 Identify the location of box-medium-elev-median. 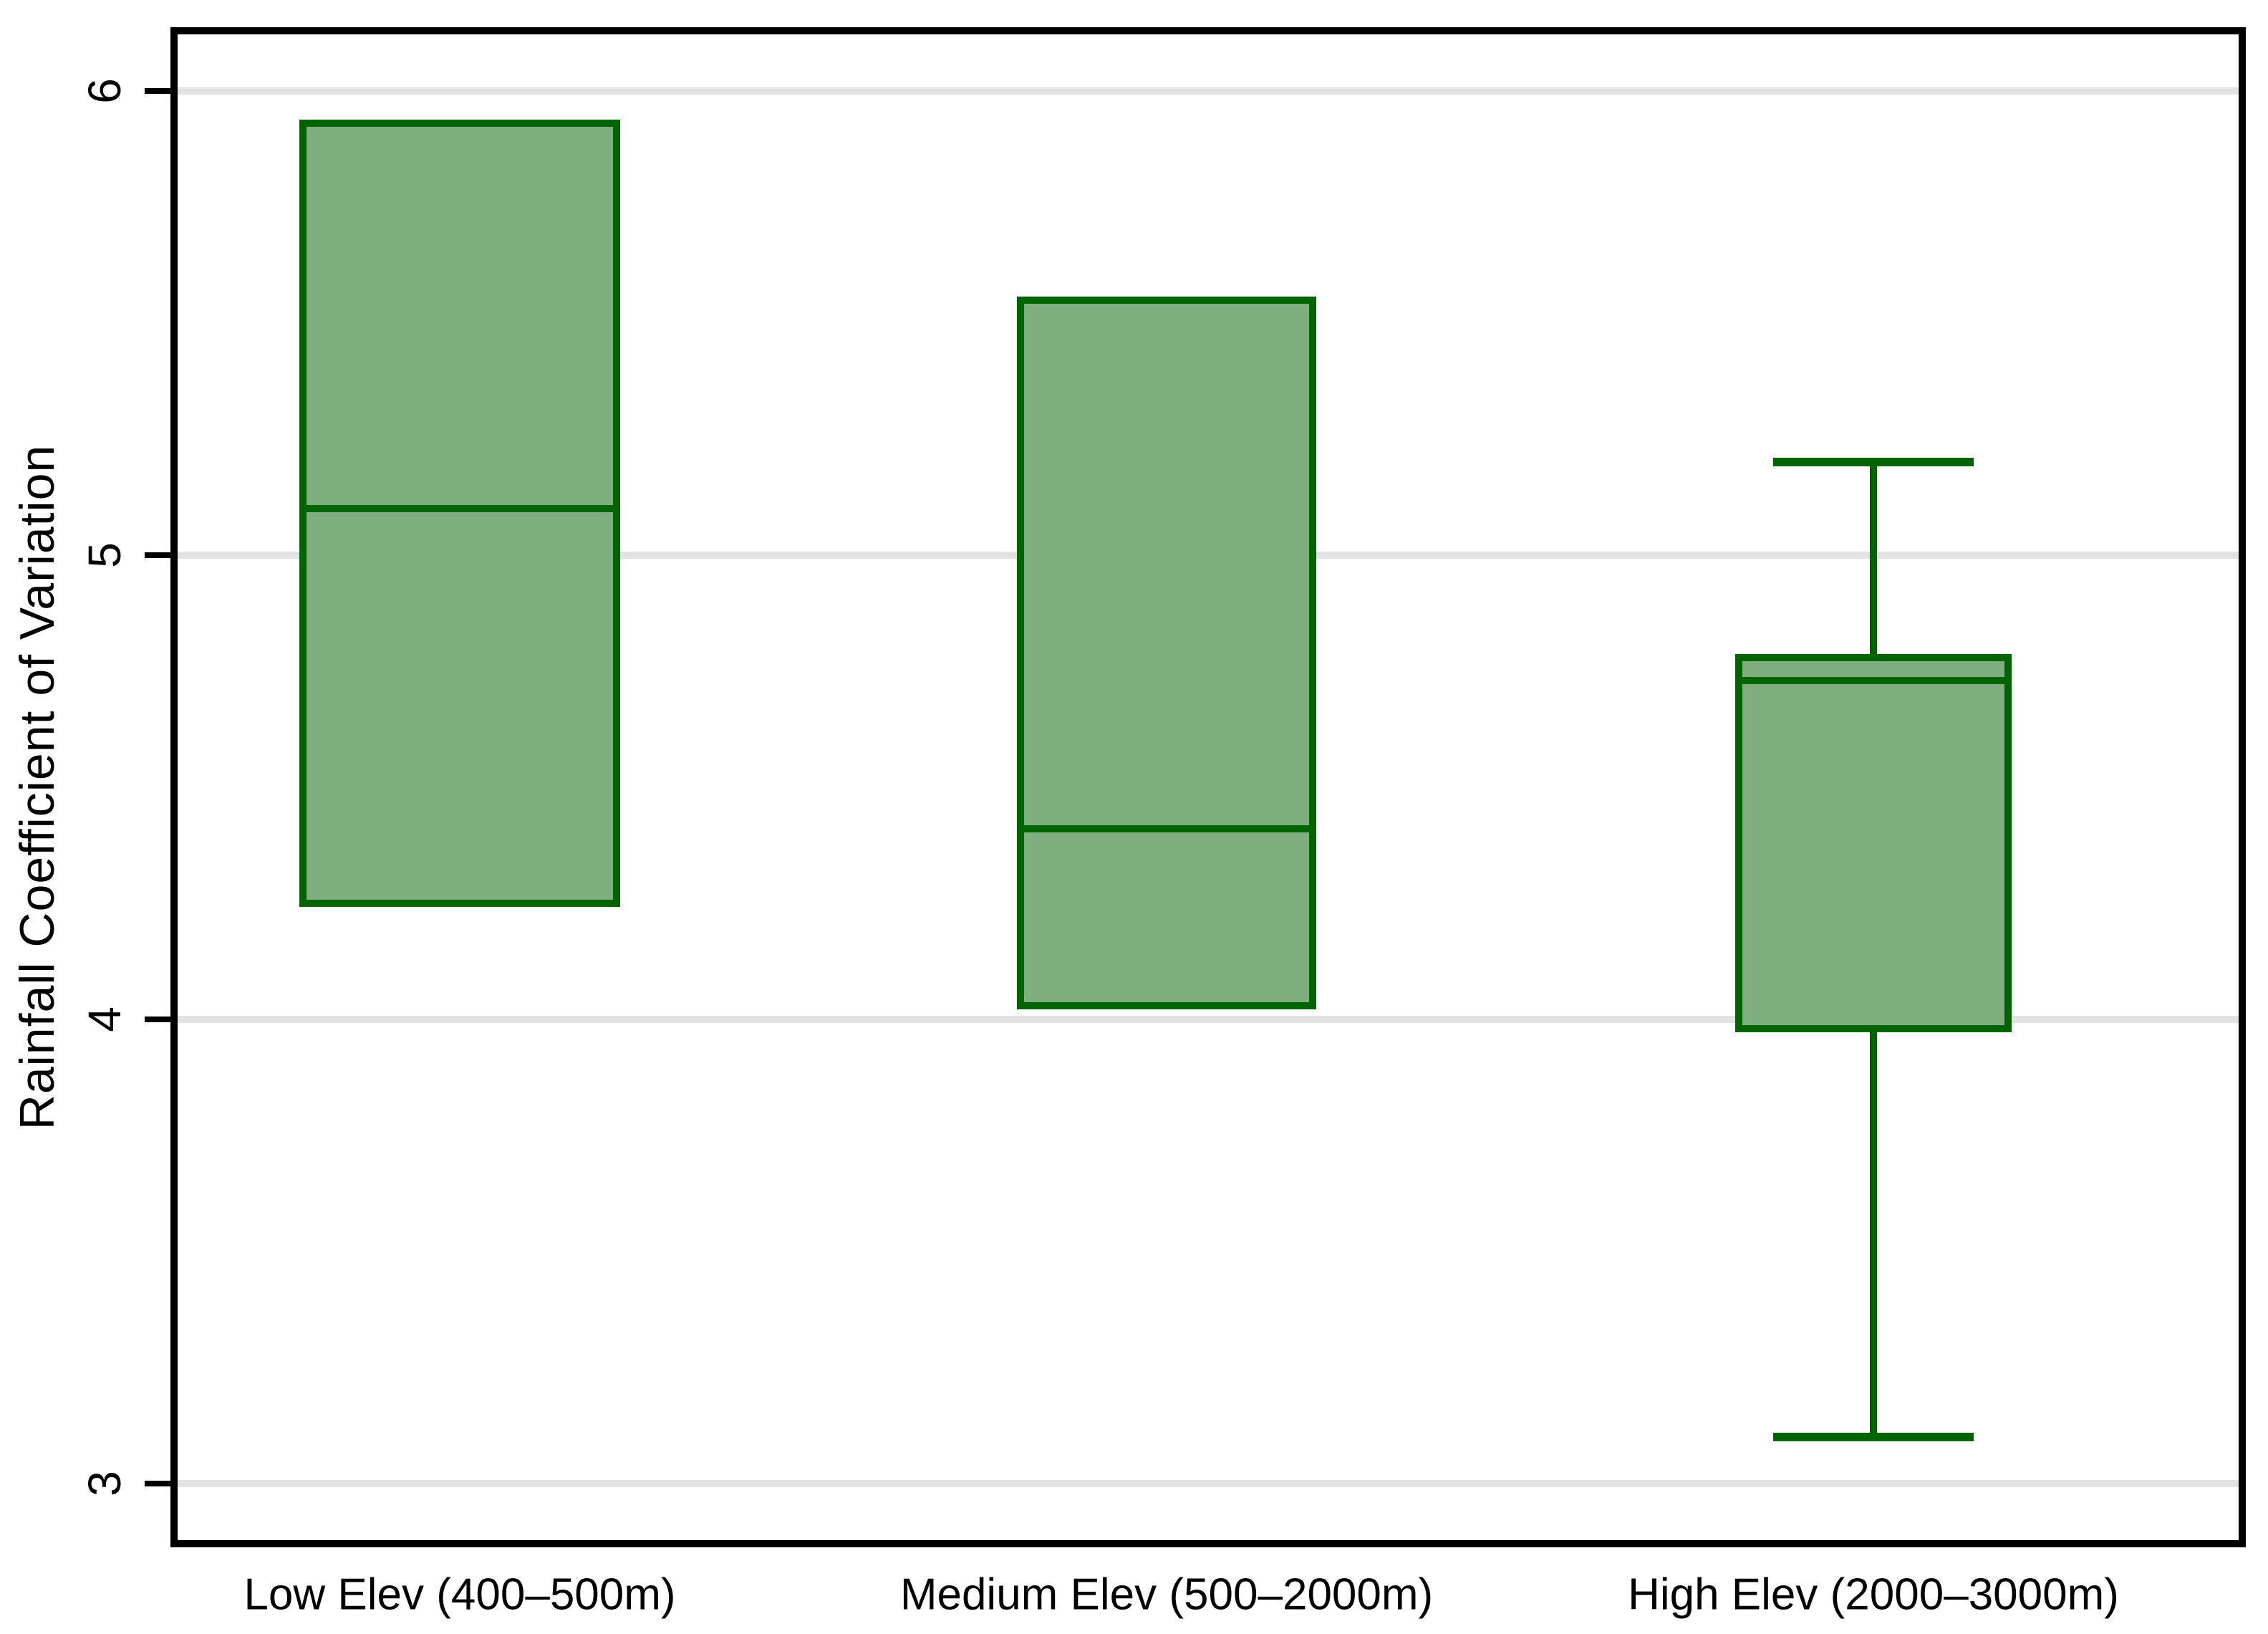
(1166, 829).